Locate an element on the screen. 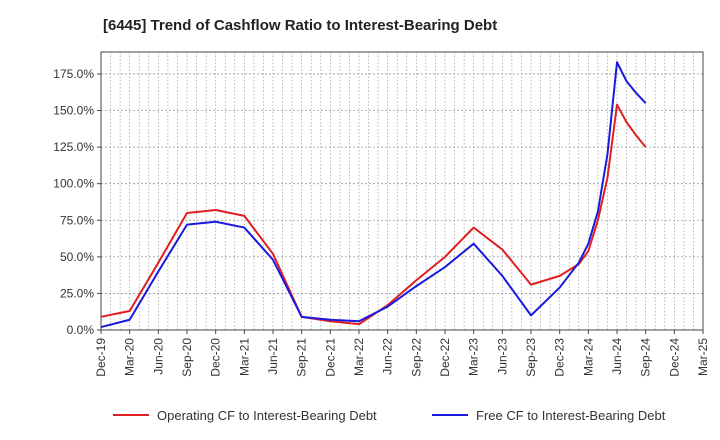 The height and width of the screenshot is (440, 720). x-tick-label: Mar-23 is located at coordinates (474, 357).